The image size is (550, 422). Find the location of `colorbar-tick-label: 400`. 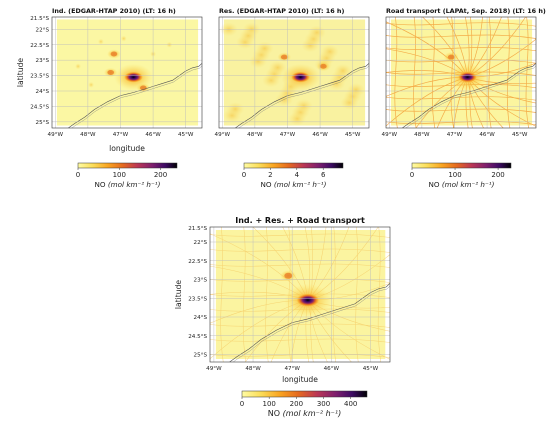

colorbar-tick-label: 400 is located at coordinates (350, 404).